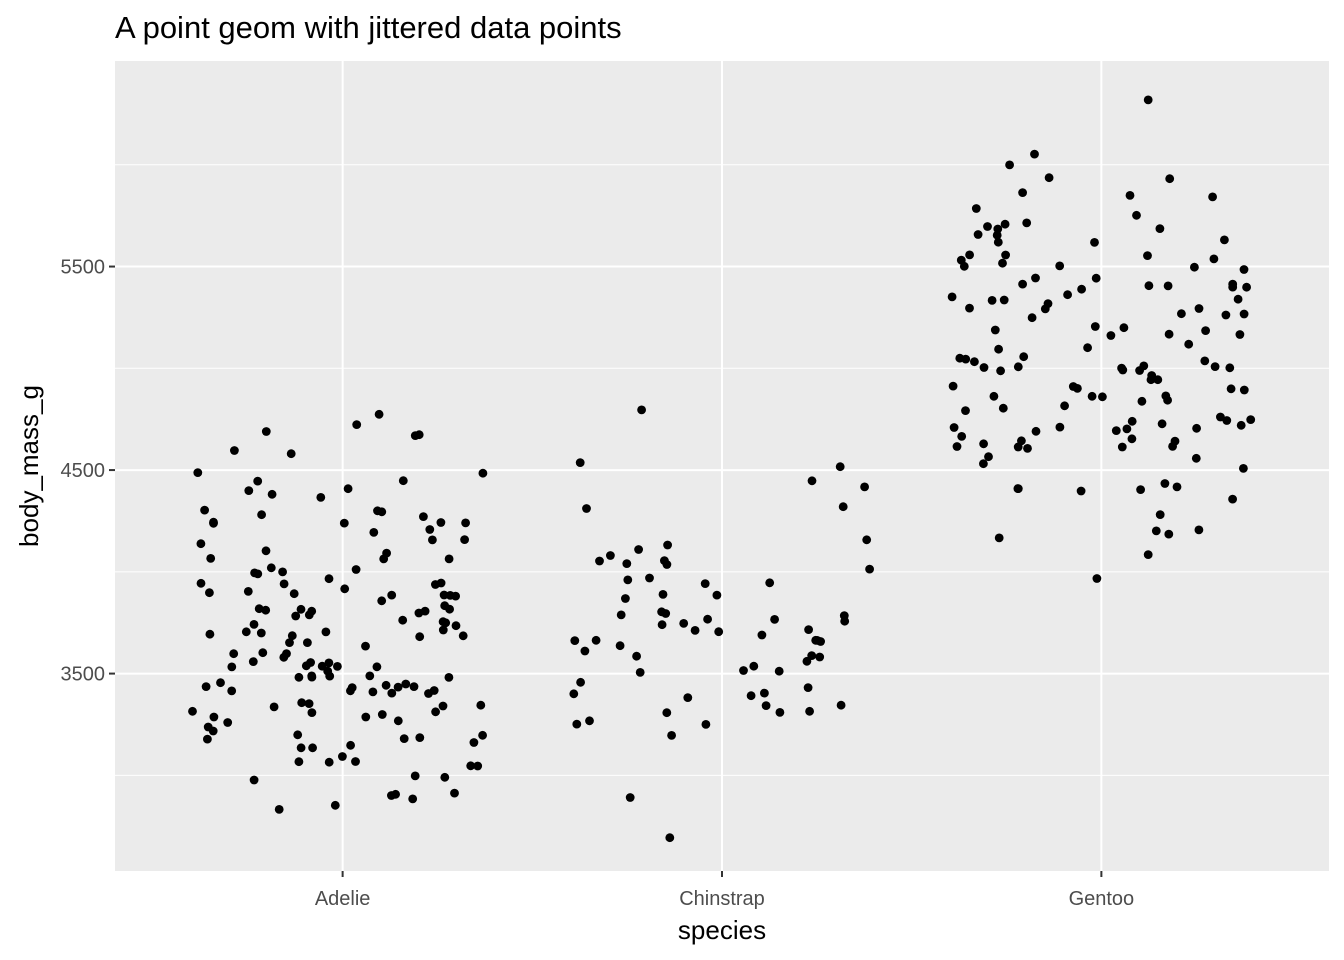 This screenshot has width=1344, height=960. What do you see at coordinates (83, 471) in the screenshot?
I see `y-tick-label: 4500` at bounding box center [83, 471].